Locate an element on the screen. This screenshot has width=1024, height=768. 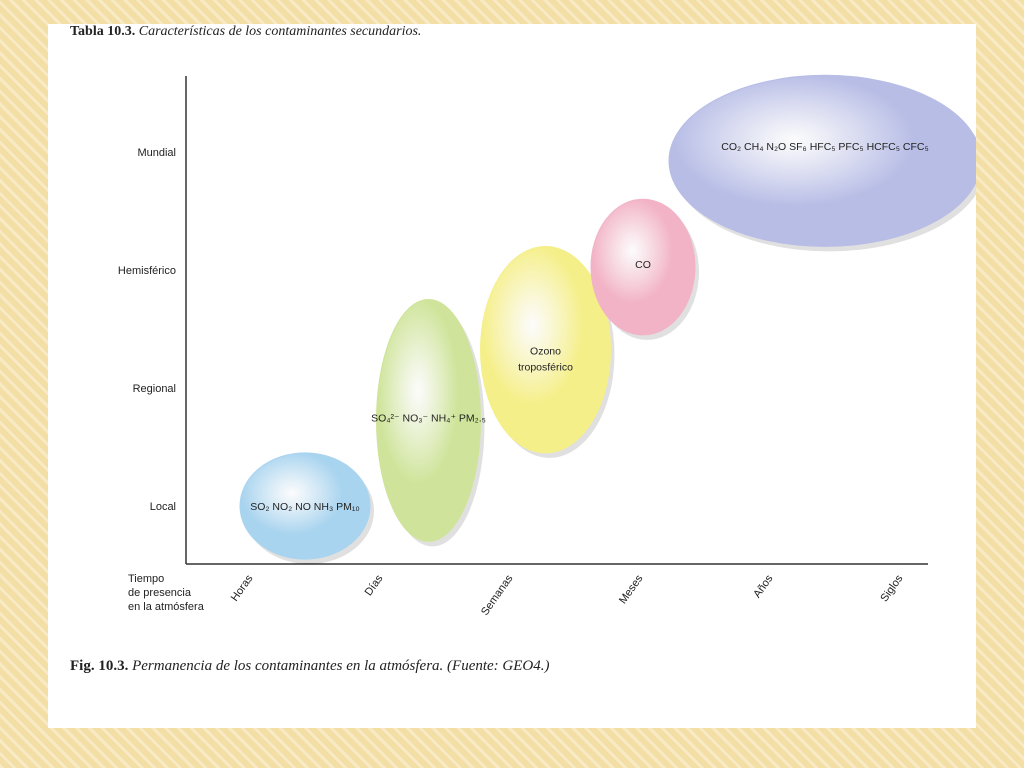
y-tick-label-1: Regional is located at coordinates (154, 389).